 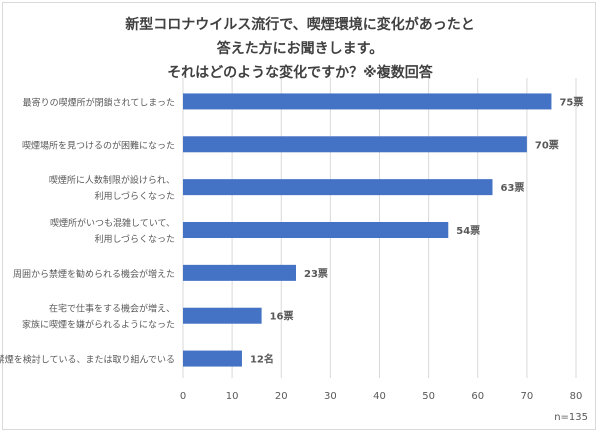 What do you see at coordinates (183, 396) in the screenshot?
I see `x-tick-label: 0` at bounding box center [183, 396].